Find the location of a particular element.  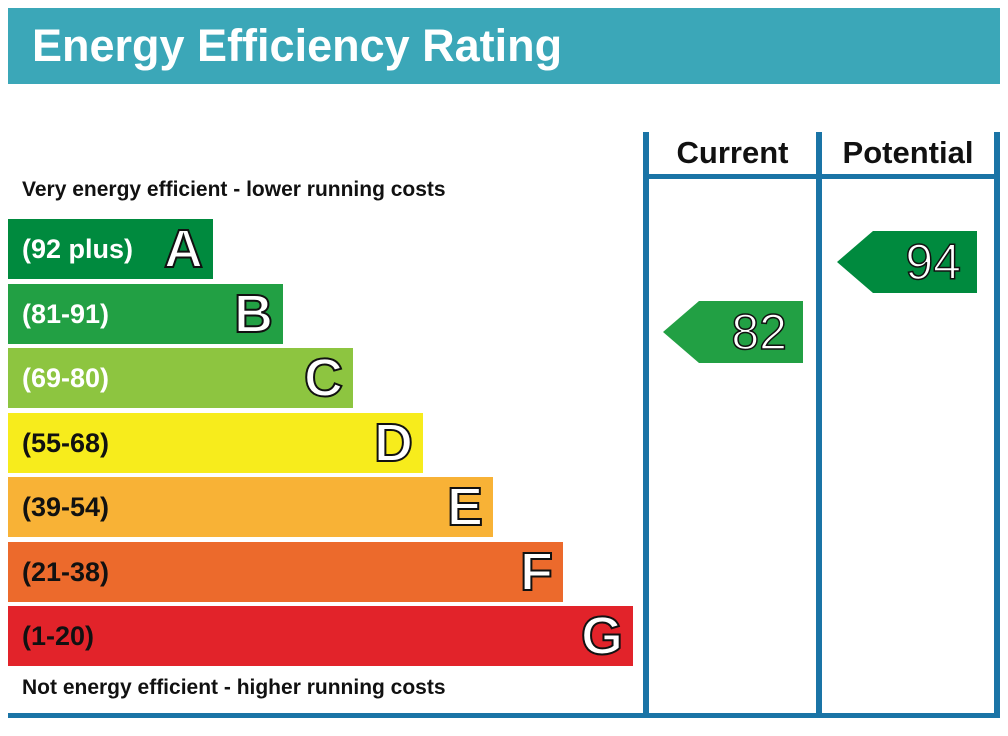

column-divider-left is located at coordinates (646, 424).